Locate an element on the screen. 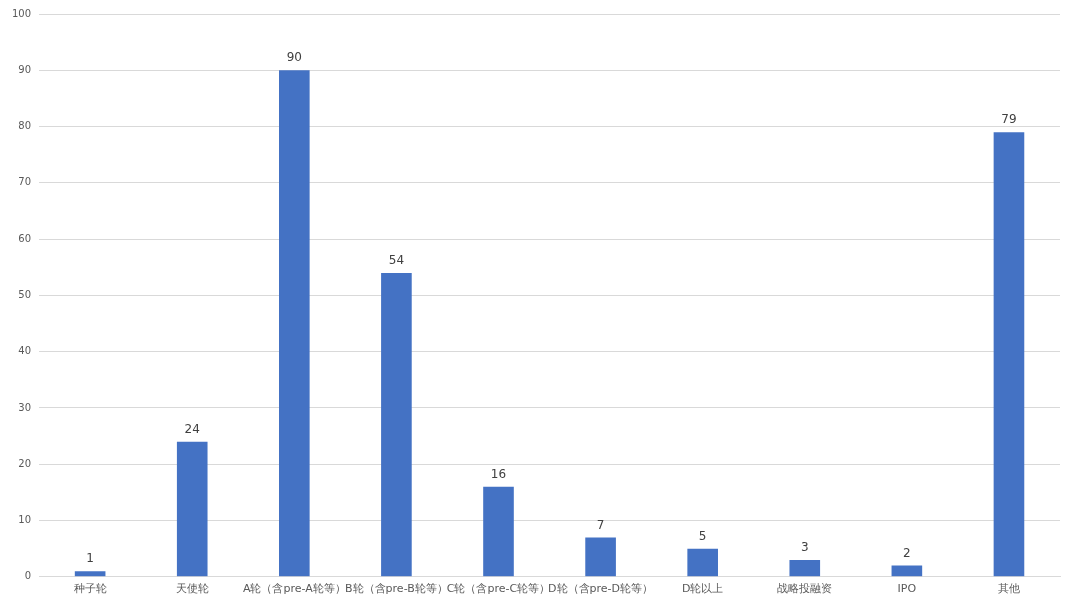 This screenshot has width=1080, height=606. data-label: 7 is located at coordinates (600, 524).